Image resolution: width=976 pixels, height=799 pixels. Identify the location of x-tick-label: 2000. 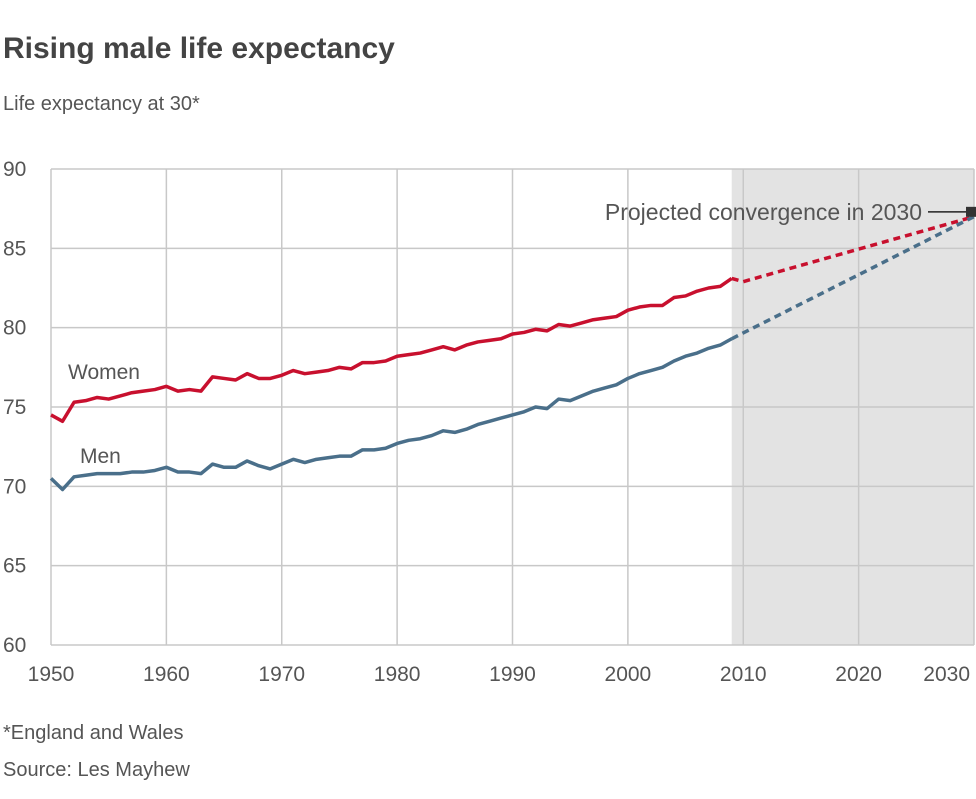
(628, 674).